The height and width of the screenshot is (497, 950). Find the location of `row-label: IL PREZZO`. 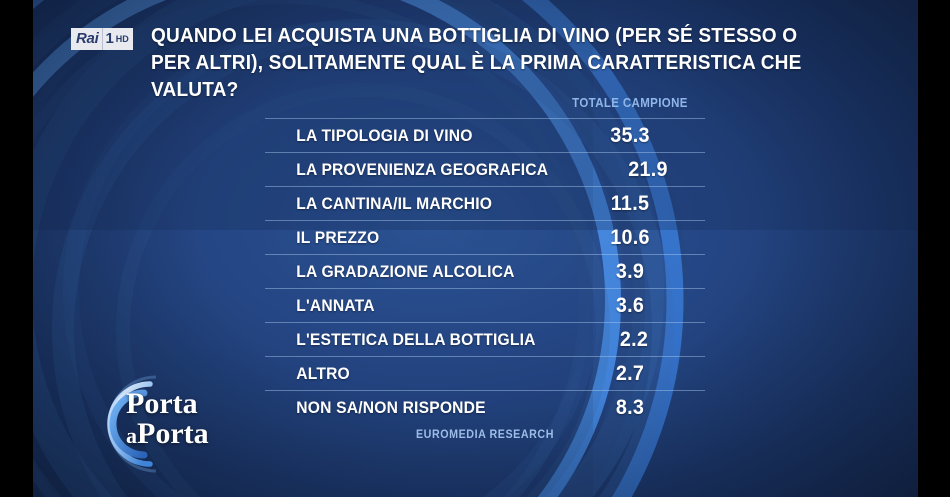

row-label: IL PREZZO is located at coordinates (338, 237).